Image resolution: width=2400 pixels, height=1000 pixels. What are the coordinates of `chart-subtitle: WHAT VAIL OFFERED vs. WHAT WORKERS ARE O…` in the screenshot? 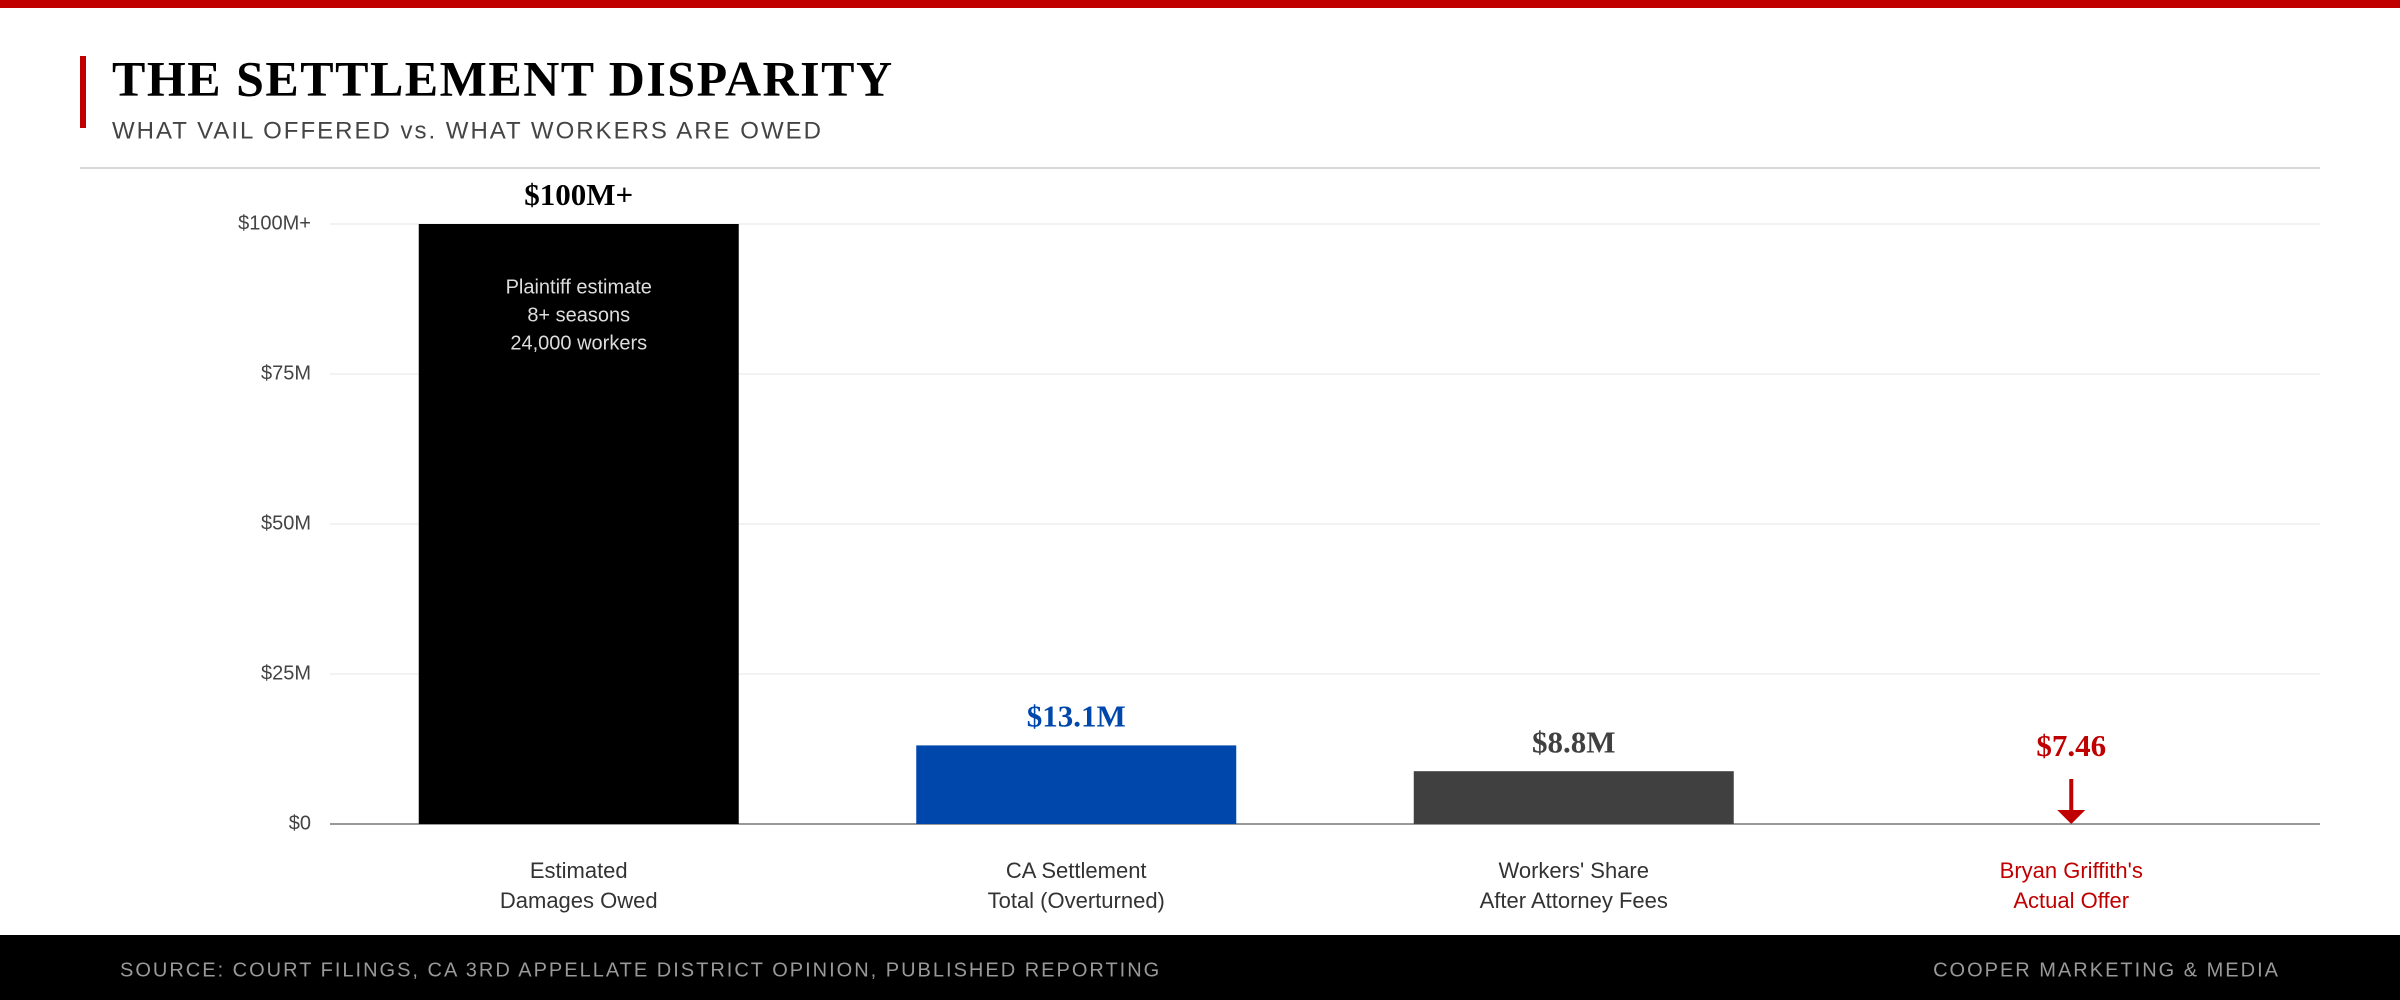 It's located at (467, 130).